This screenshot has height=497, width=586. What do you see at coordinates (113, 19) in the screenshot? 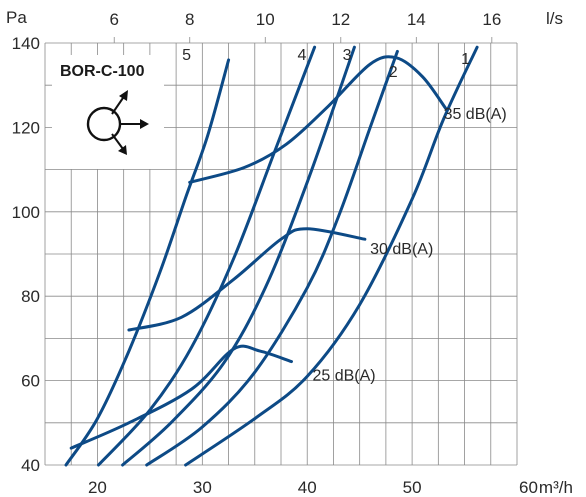
I see `x2-tick-label: 6` at bounding box center [113, 19].